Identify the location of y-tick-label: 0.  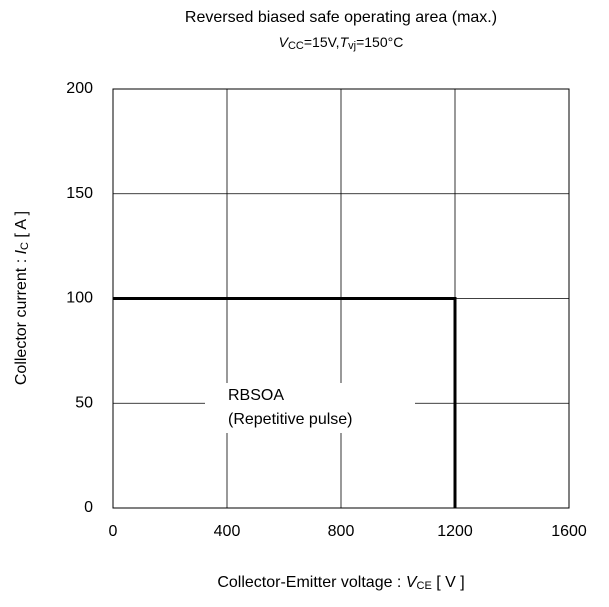
(88, 507).